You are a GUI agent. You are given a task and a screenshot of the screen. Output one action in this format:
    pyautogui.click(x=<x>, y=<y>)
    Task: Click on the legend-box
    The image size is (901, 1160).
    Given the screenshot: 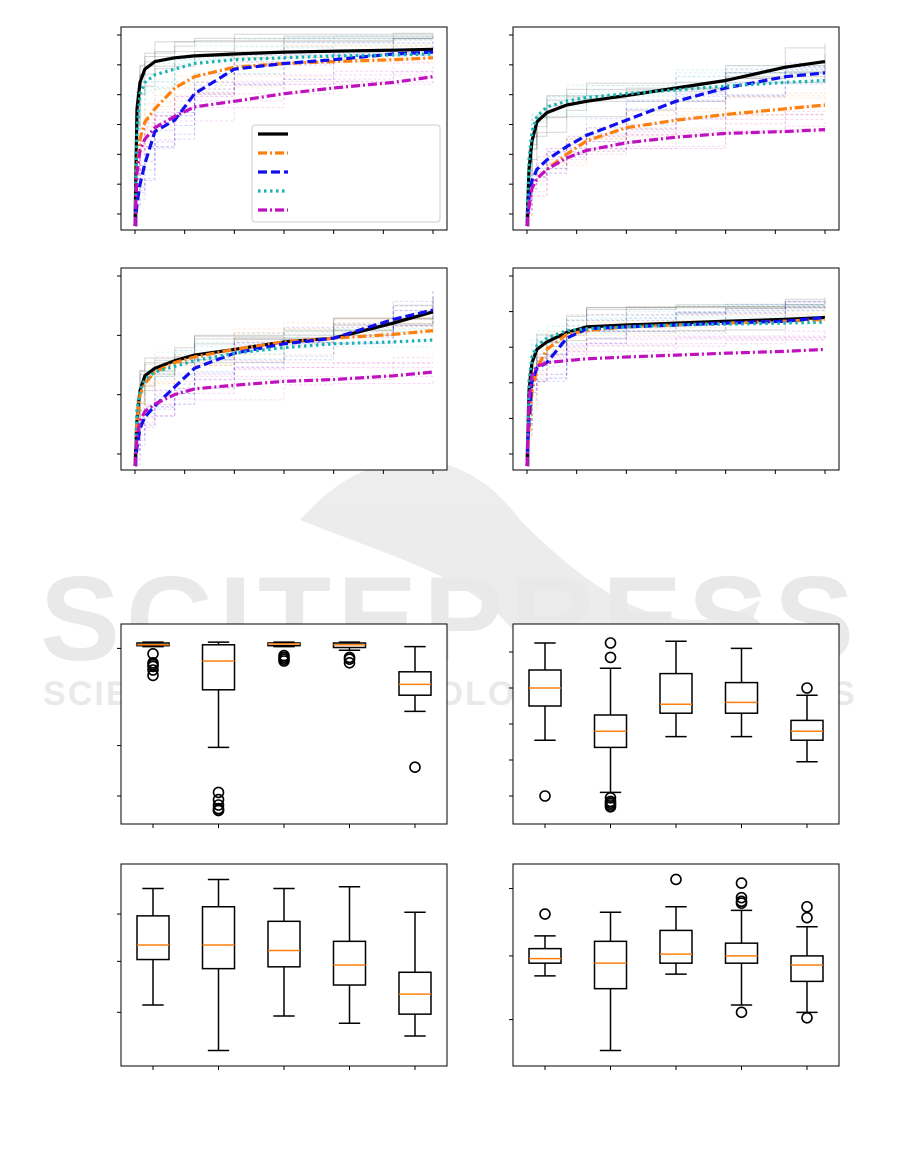 What is the action you would take?
    pyautogui.click(x=346, y=173)
    